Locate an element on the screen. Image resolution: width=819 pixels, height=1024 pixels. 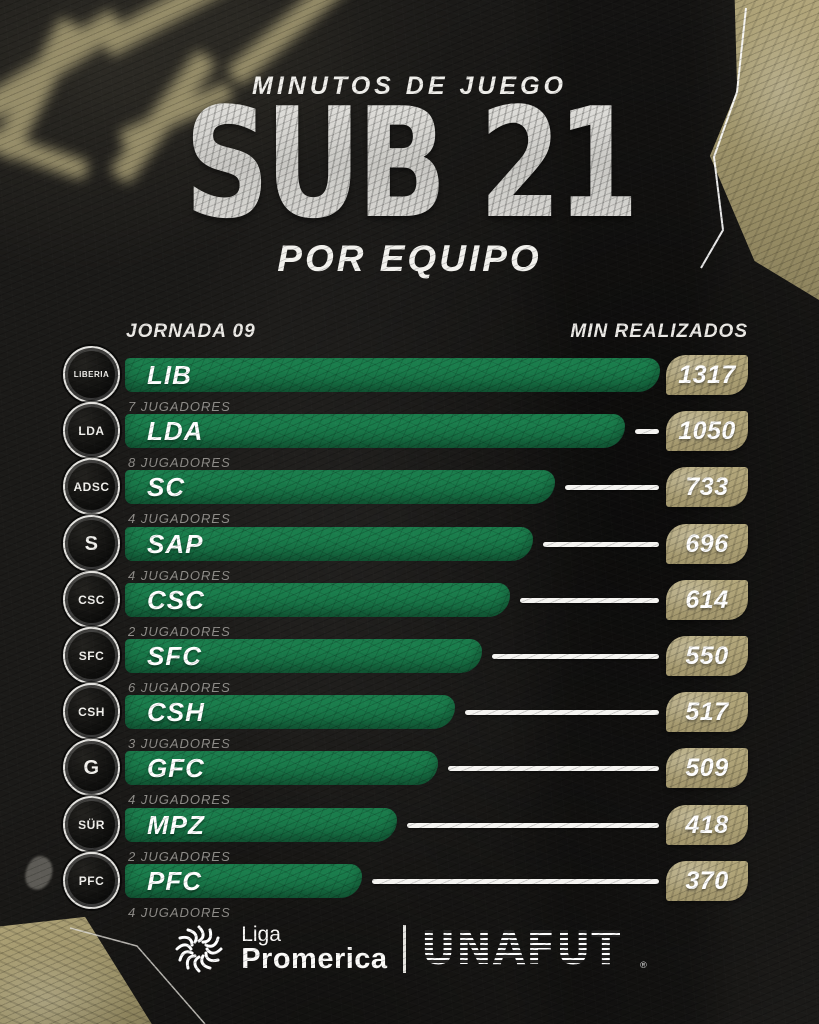
value-pill: 517 is located at coordinates (707, 712).